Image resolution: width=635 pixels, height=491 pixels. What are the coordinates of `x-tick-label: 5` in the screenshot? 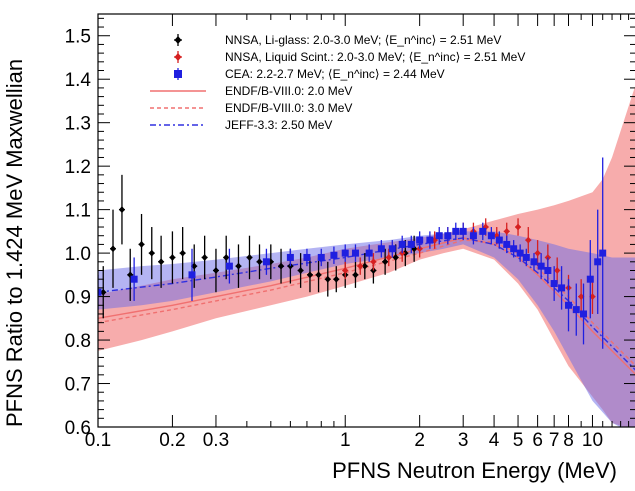 It's located at (518, 440).